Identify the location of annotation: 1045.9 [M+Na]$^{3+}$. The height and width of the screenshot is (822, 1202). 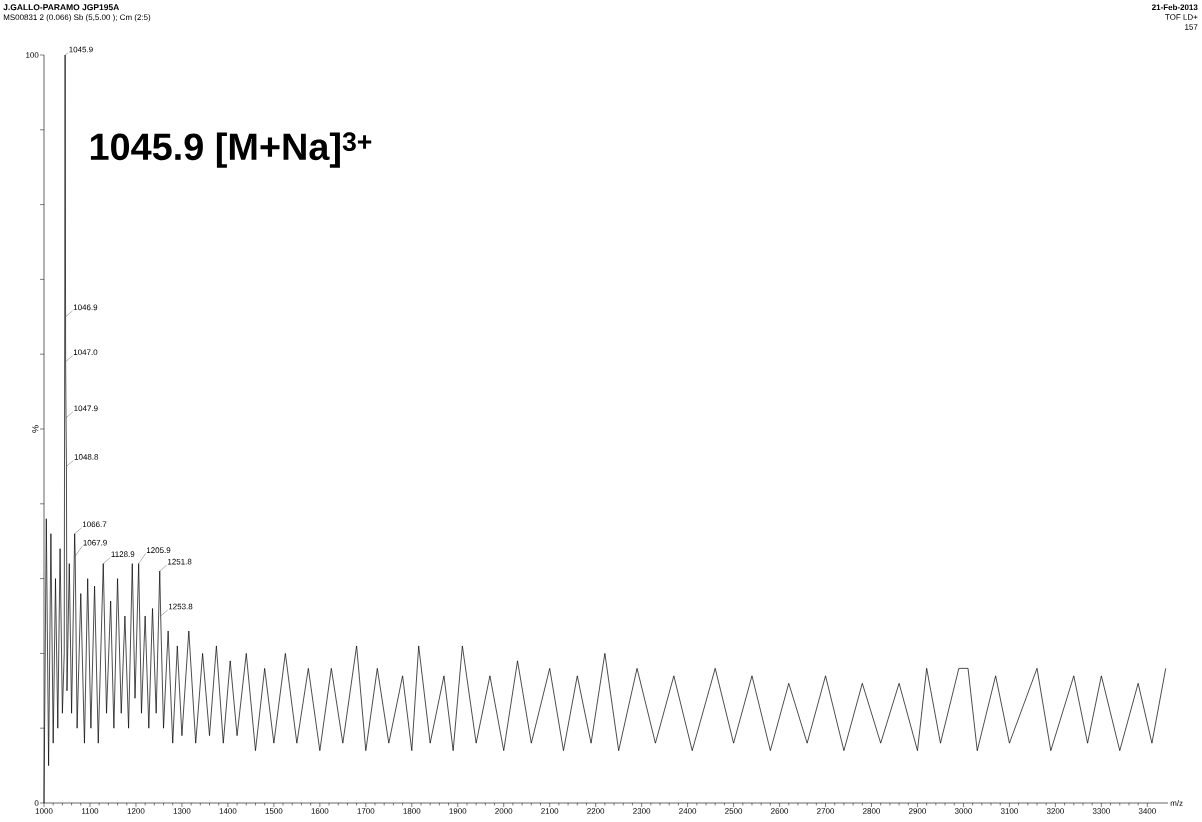
(231, 150).